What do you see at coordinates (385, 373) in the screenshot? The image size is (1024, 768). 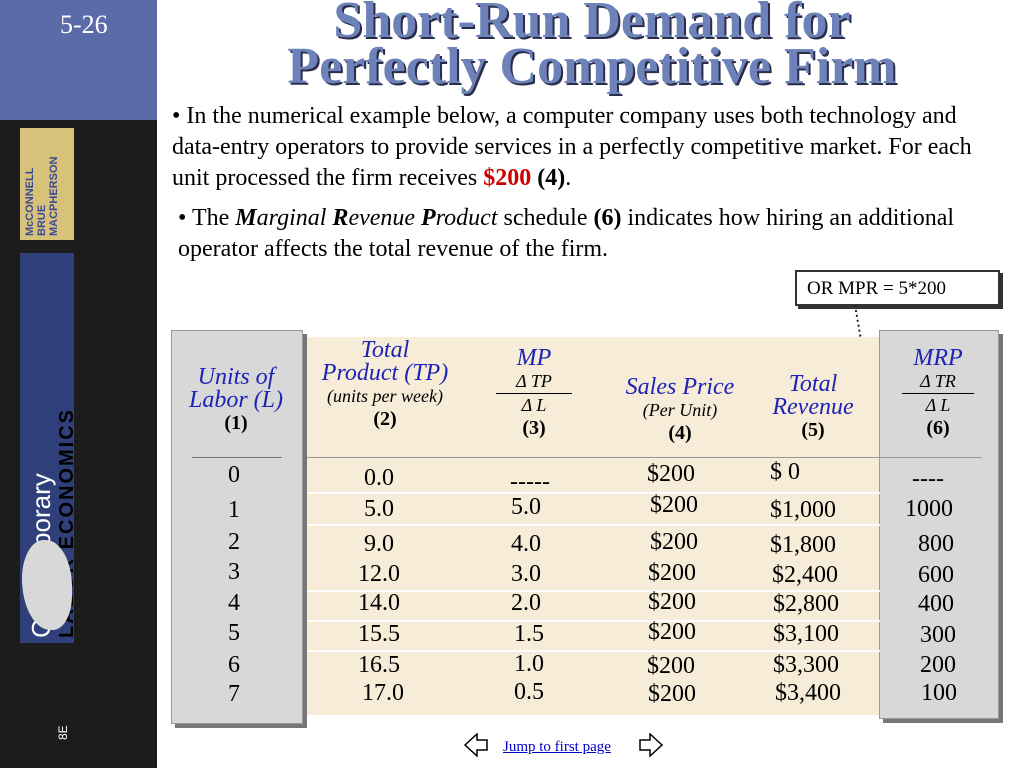 I see `header-tp-line2: Product (TP)` at bounding box center [385, 373].